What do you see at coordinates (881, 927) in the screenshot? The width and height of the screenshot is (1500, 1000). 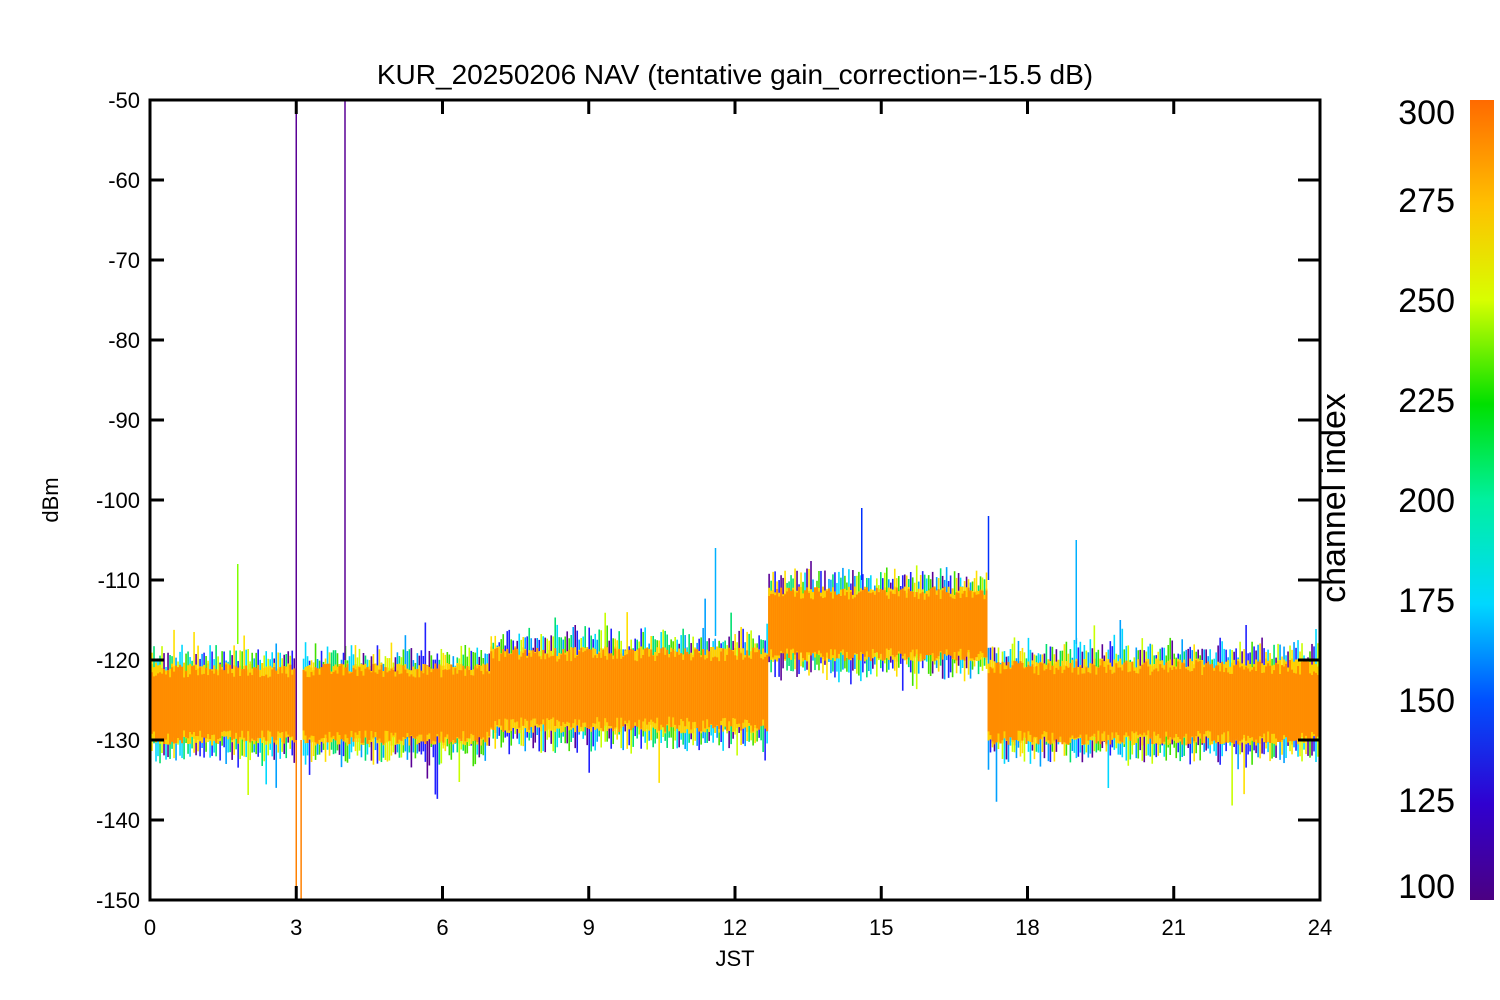 I see `x-tick-label: 15` at bounding box center [881, 927].